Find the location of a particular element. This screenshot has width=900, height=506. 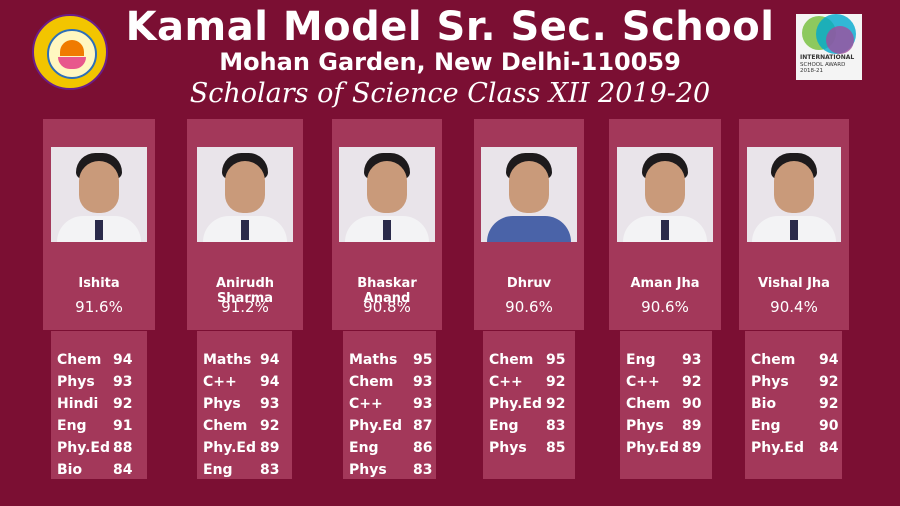

marks-panel: Chem 94 Phys 92 Bio 92 Eng 90 Phy.Ed 84 is located at coordinates (793, 405).